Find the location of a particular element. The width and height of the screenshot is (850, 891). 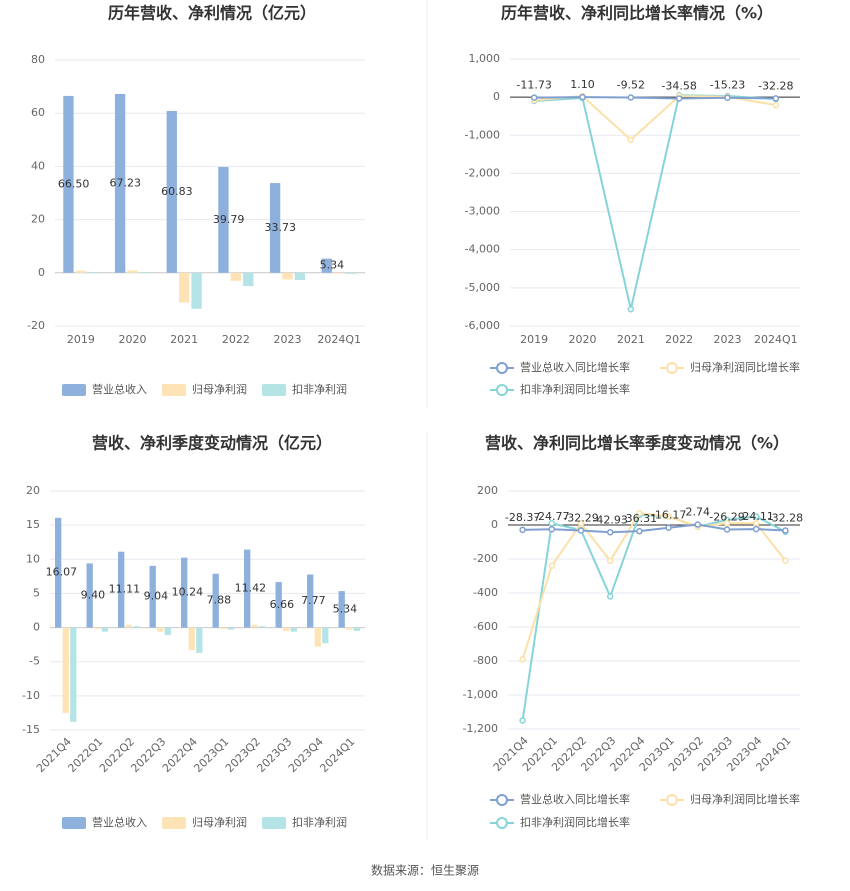

legend-marker is located at coordinates (502, 368).